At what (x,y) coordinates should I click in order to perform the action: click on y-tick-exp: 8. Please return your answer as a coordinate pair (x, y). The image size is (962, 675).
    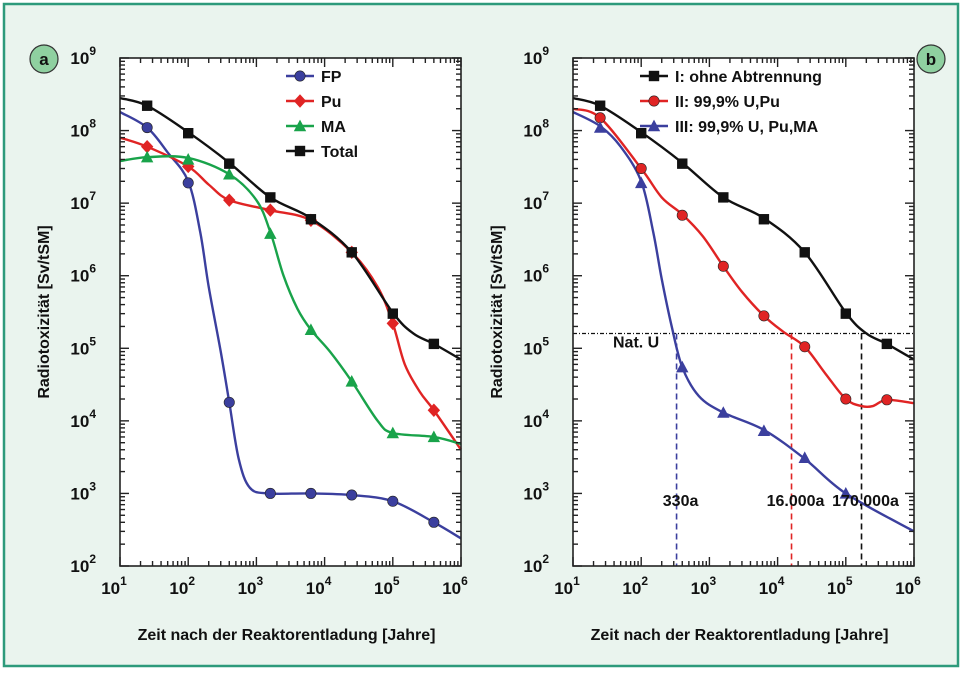
    Looking at the image, I should click on (545, 124).